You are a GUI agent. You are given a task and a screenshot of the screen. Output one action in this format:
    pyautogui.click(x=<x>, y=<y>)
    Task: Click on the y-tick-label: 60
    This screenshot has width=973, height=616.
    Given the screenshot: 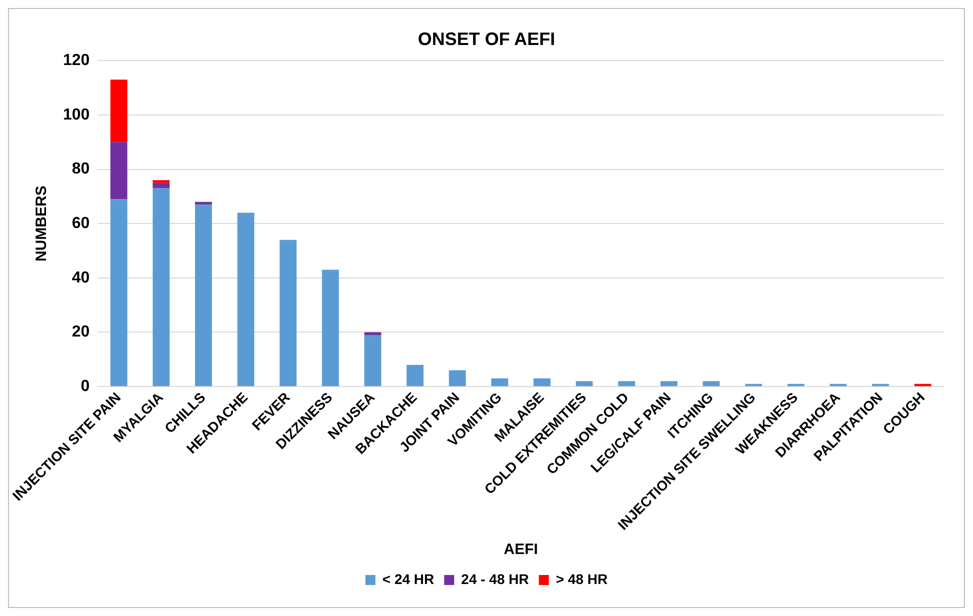 What is the action you would take?
    pyautogui.click(x=81, y=223)
    